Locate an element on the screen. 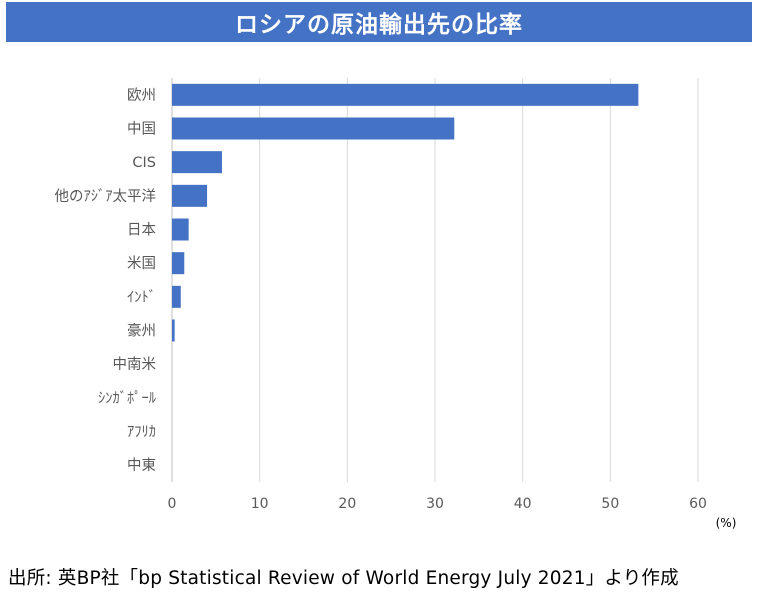 Image resolution: width=758 pixels, height=602 pixels. x-axis-unit: (%) is located at coordinates (726, 523).